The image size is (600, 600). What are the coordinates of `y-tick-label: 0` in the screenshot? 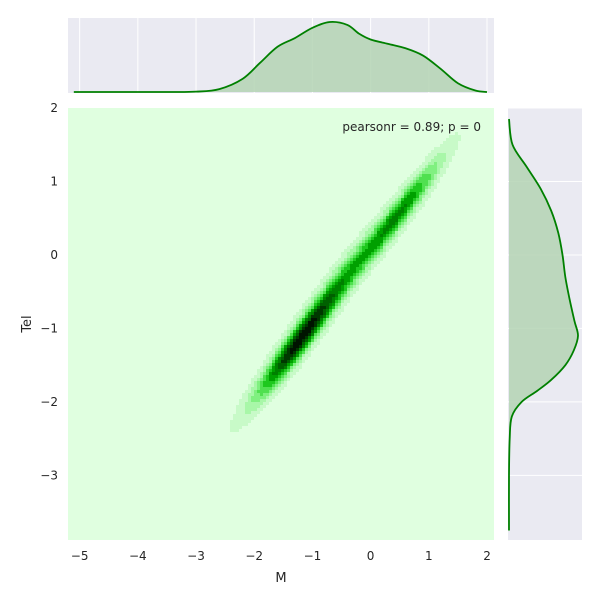 It's located at (54, 255).